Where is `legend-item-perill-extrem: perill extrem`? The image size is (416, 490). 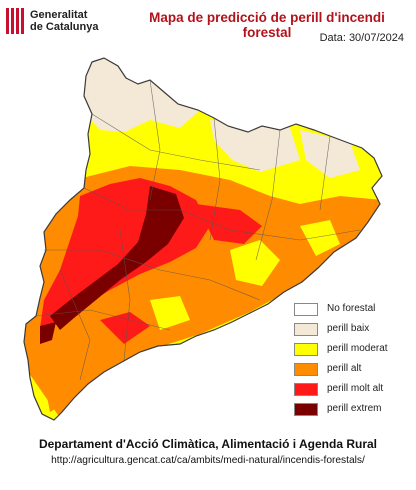
legend-item-perill-extrem: perill extrem is located at coordinates (353, 410).